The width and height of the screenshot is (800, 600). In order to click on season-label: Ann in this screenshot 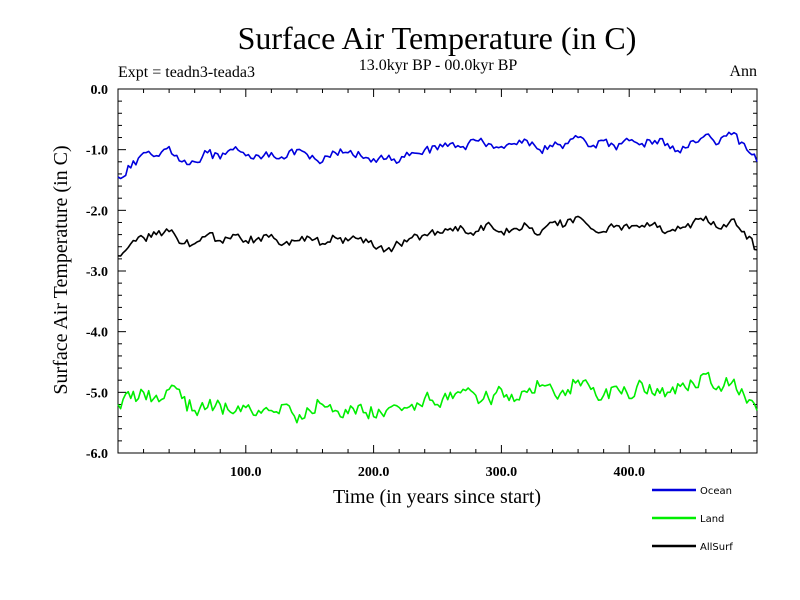, I will do `click(743, 71)`.